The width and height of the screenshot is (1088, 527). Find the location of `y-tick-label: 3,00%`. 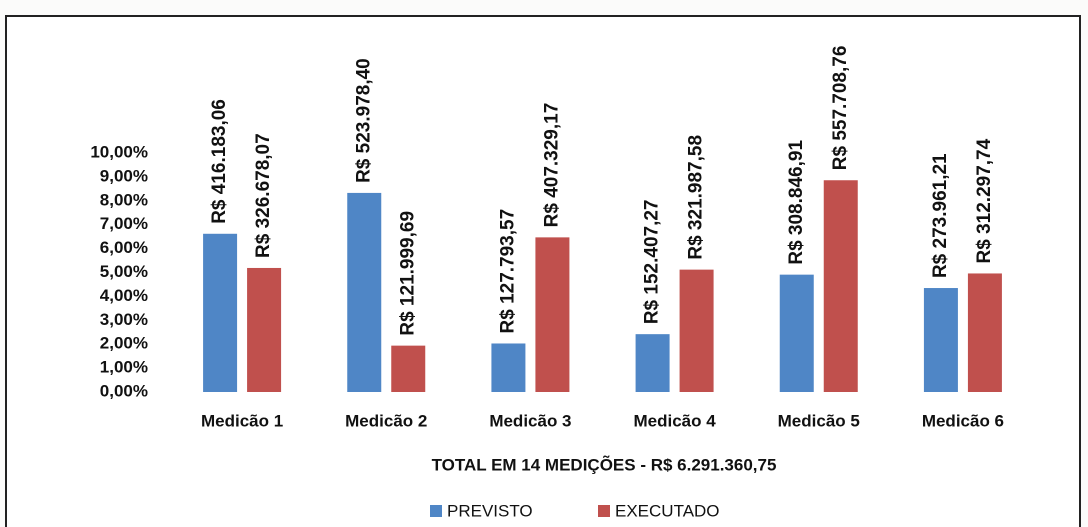

y-tick-label: 3,00% is located at coordinates (124, 319).